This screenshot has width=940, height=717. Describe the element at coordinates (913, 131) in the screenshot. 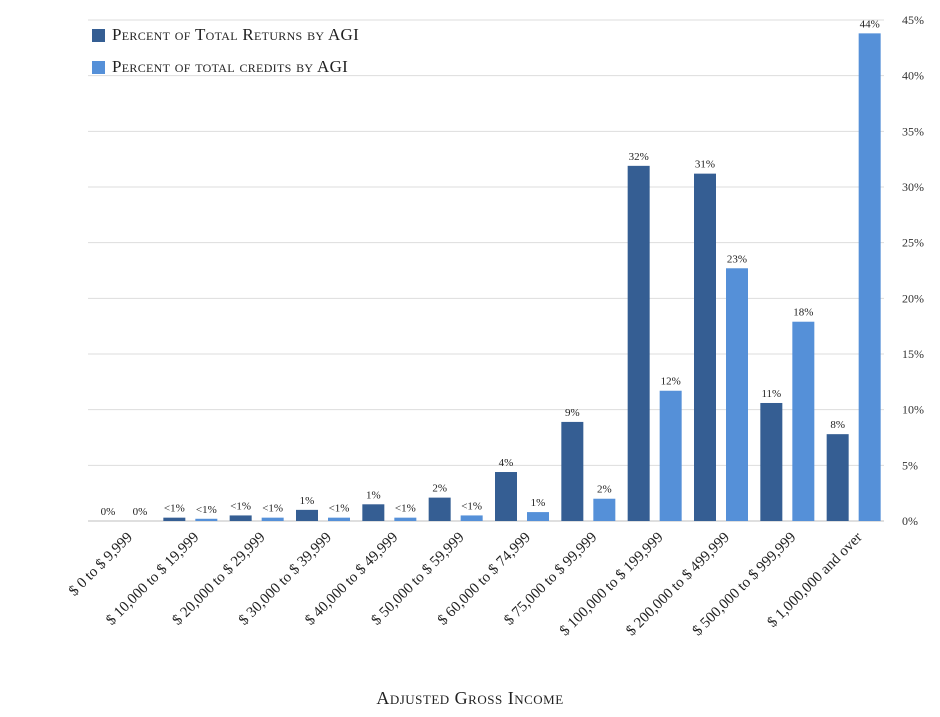

I see `y-tick-label: 35%` at that location.